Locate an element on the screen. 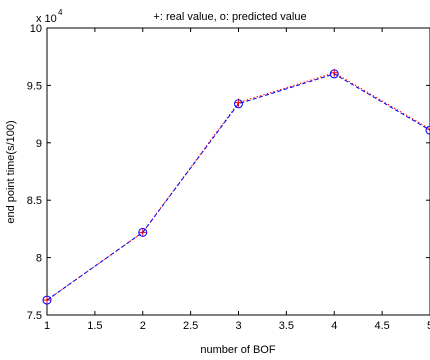 This screenshot has width=430, height=360. x-tick-label: 3.5 is located at coordinates (286, 326).